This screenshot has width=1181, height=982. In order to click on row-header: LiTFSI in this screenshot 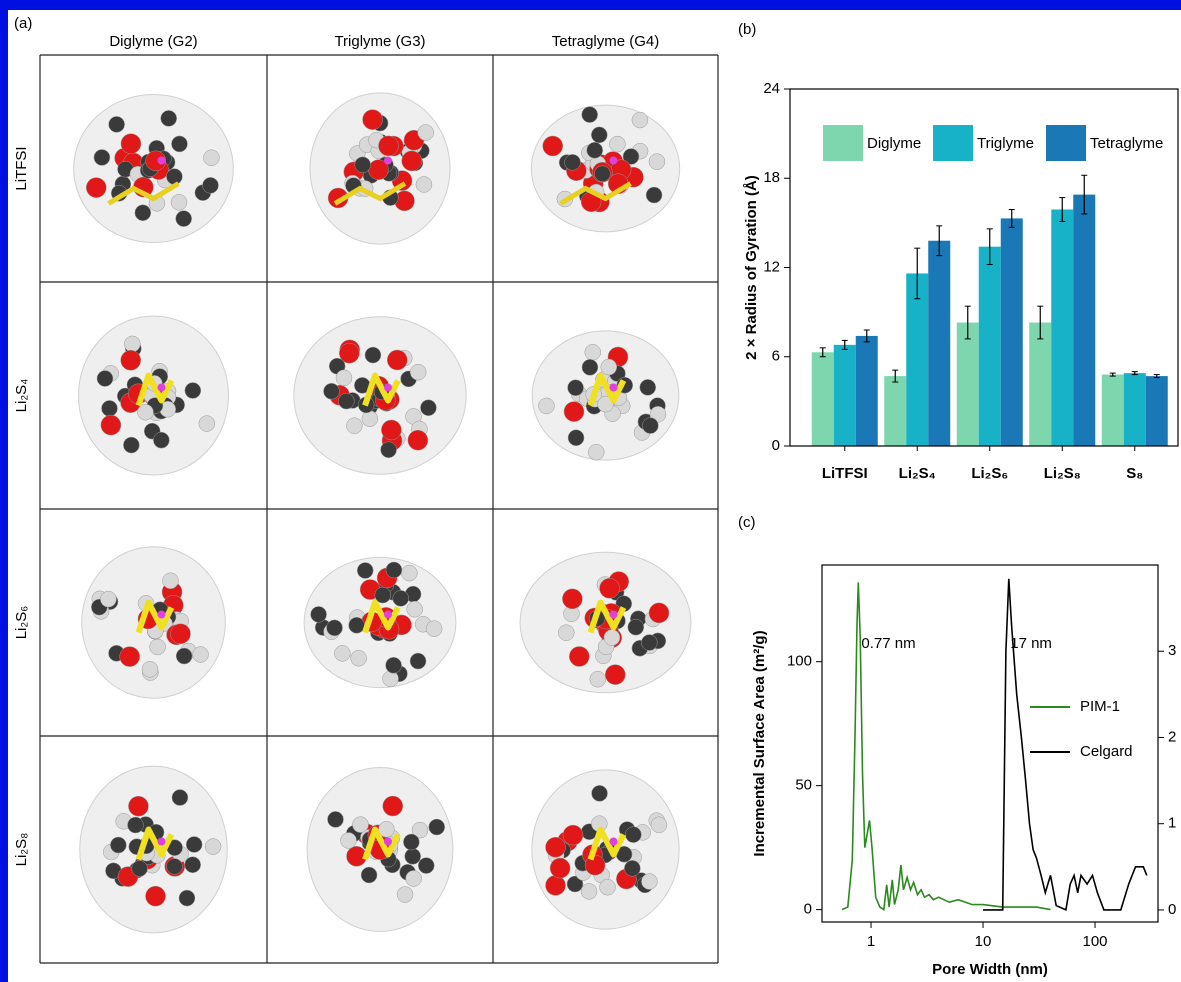, I will do `click(21, 168)`.